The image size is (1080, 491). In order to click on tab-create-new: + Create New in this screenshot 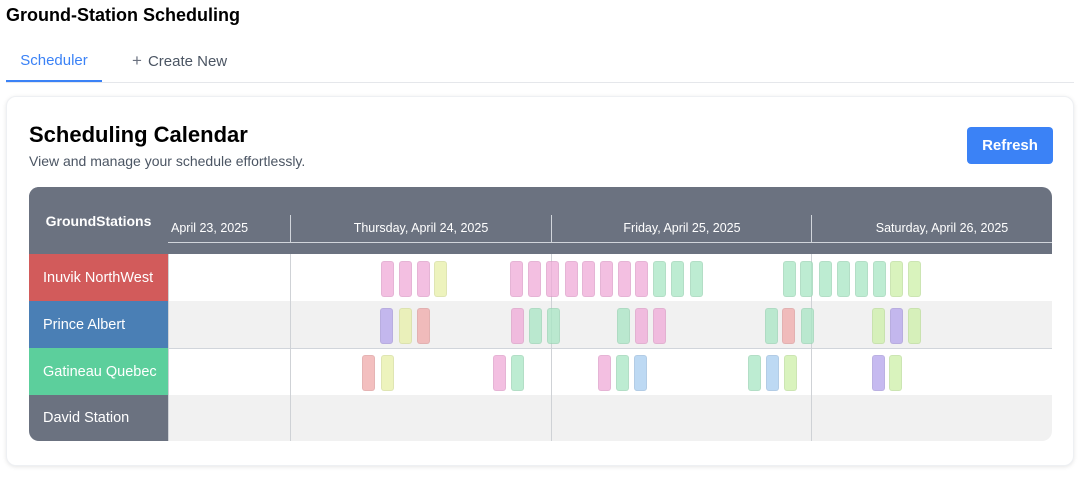, I will do `click(179, 61)`.